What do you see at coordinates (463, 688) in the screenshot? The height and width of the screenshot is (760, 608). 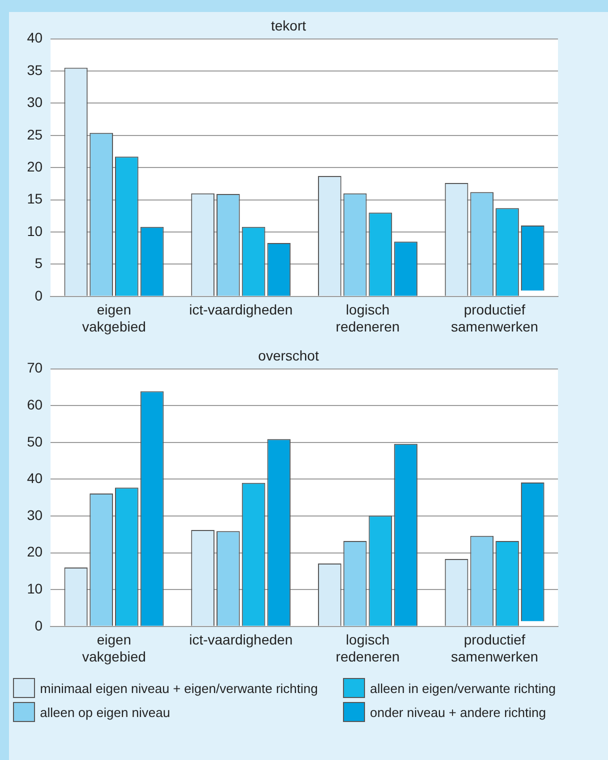 I see `legend-label: alleen in eigen/verwante richting` at bounding box center [463, 688].